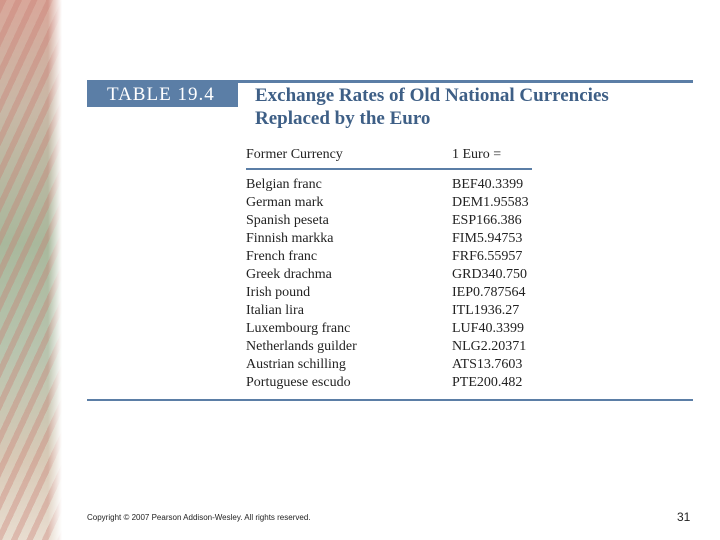 Image resolution: width=720 pixels, height=540 pixels. Describe the element at coordinates (284, 184) in the screenshot. I see `currency-name: Belgian franc` at that location.